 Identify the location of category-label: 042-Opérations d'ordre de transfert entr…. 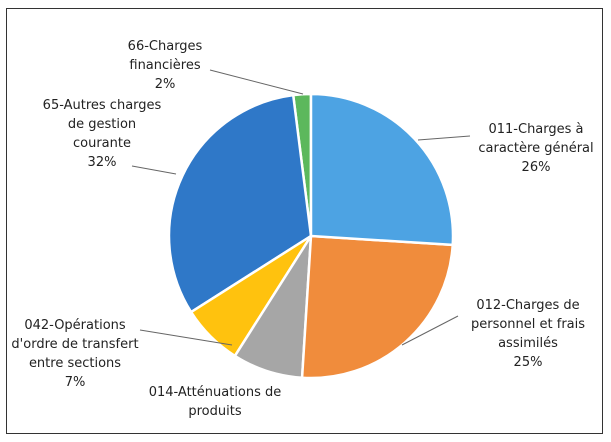
(75, 344).